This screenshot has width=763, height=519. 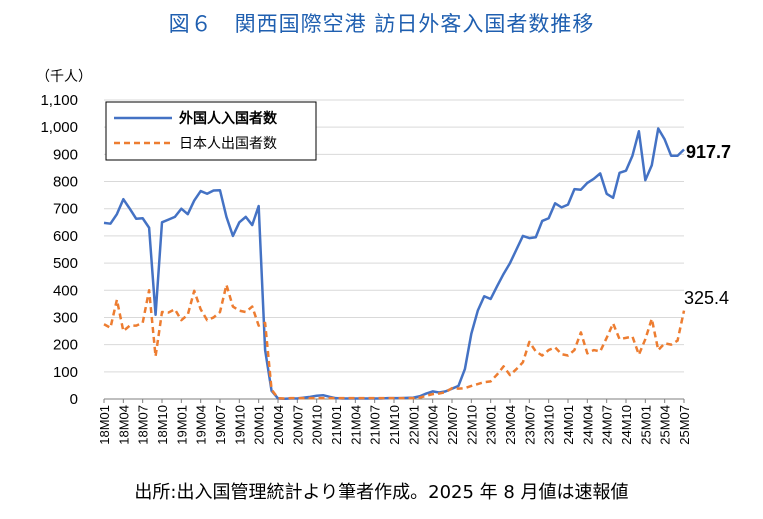 What do you see at coordinates (568, 425) in the screenshot?
I see `x-tick-label: 24M01` at bounding box center [568, 425].